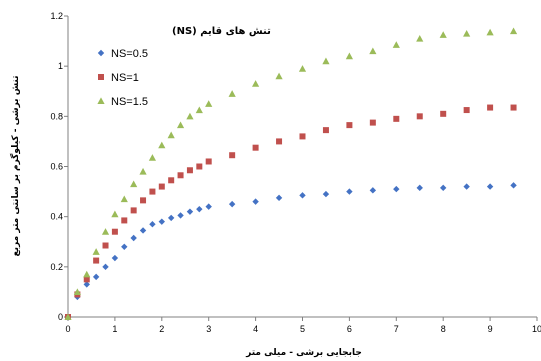 The height and width of the screenshot is (361, 541). Describe the element at coordinates (60, 317) in the screenshot. I see `y-tick-label: 0` at that location.